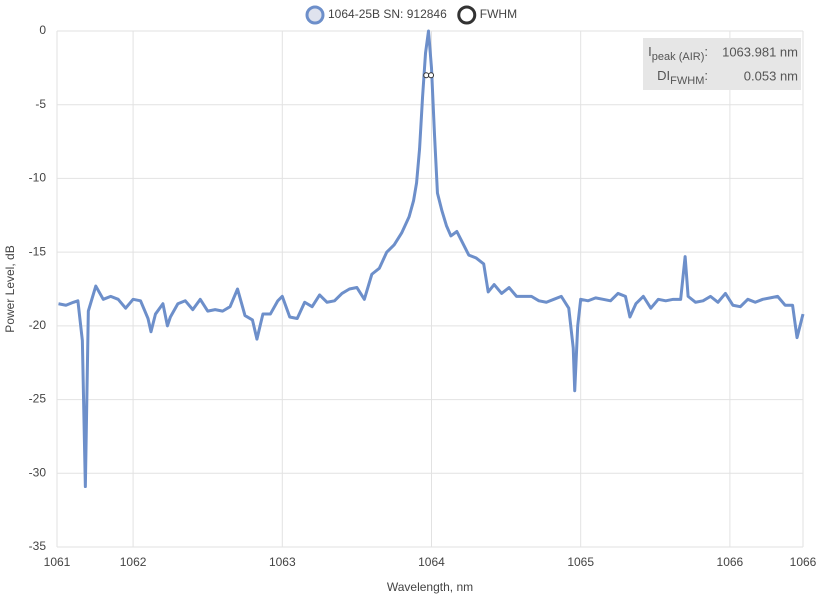 Image resolution: width=820 pixels, height=600 pixels. What do you see at coordinates (282, 562) in the screenshot?
I see `x-tick-label: 1063` at bounding box center [282, 562].